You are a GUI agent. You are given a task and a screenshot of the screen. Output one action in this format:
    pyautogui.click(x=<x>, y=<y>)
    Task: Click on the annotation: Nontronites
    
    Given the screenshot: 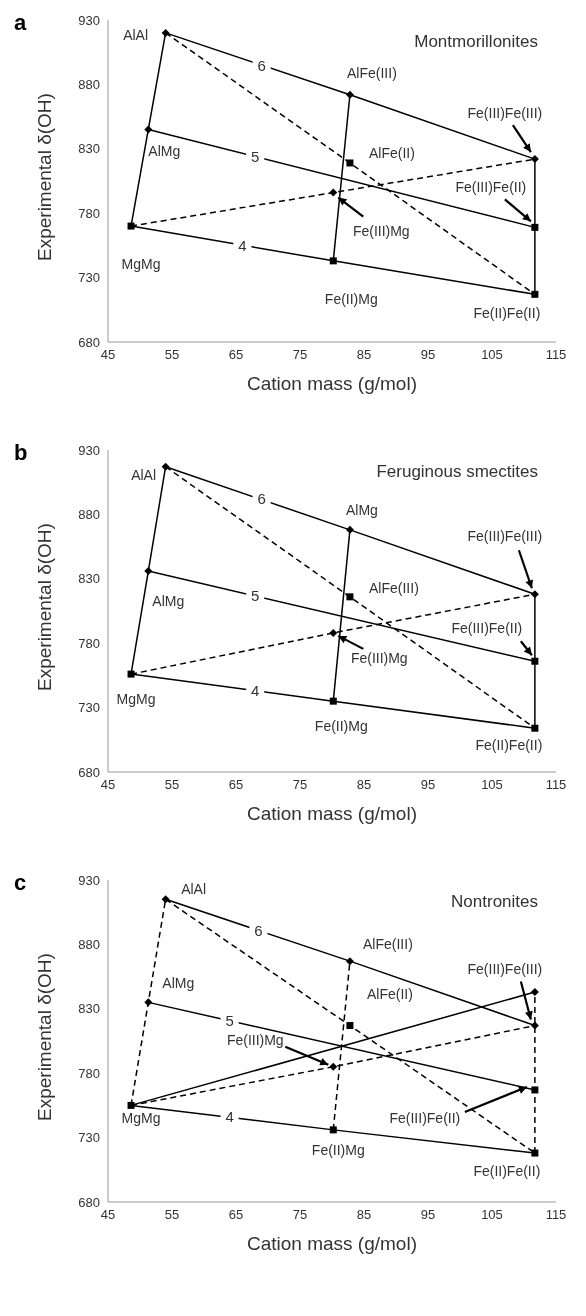 What is the action you would take?
    pyautogui.click(x=494, y=902)
    